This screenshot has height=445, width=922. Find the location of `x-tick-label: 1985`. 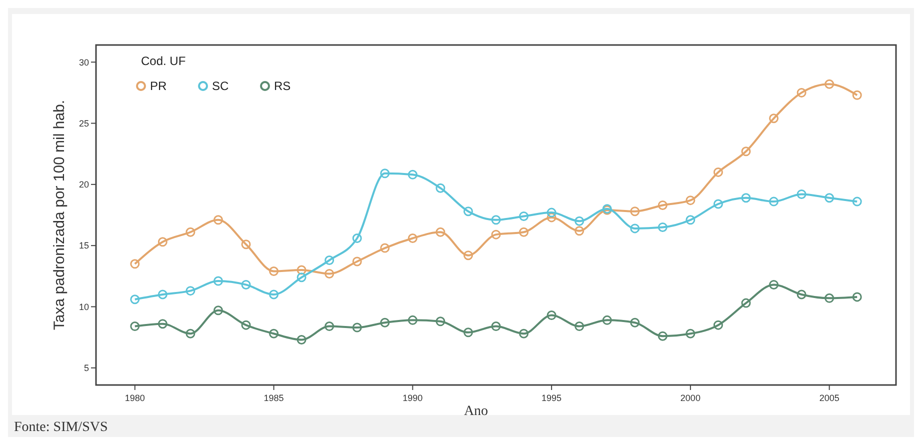

x-tick-label: 1985 is located at coordinates (274, 398).